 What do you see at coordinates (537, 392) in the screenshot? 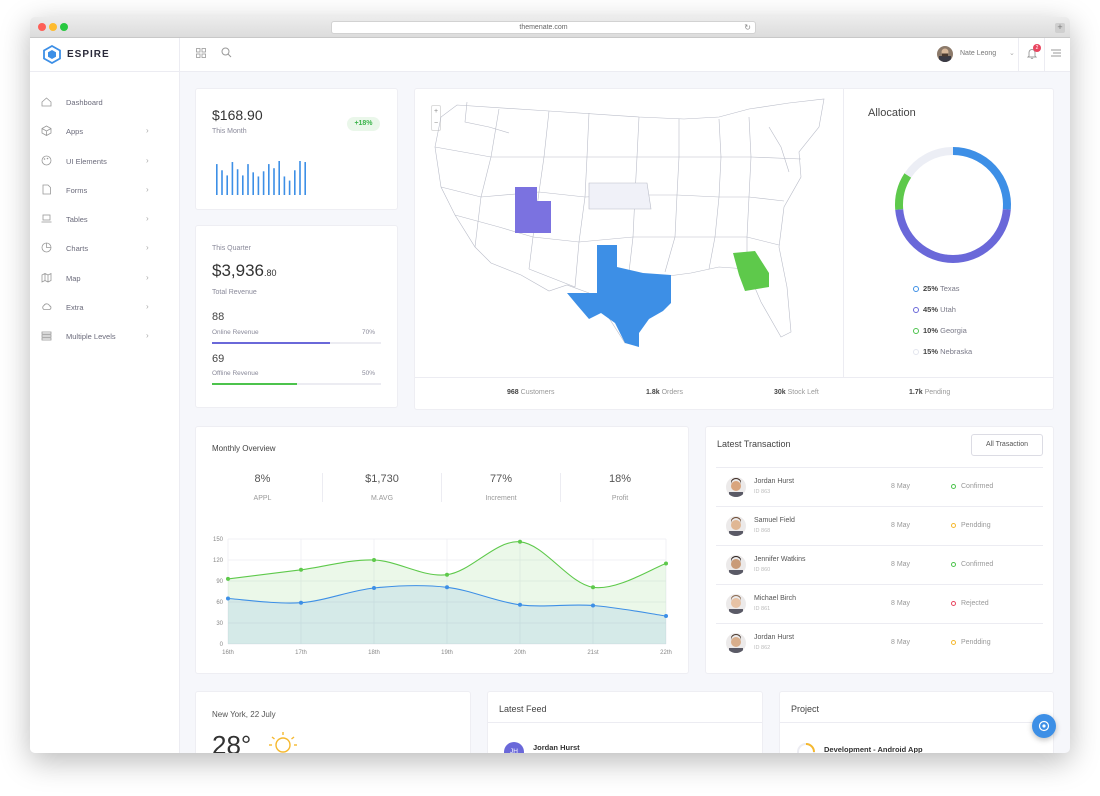
I see `stat-label: Customers` at bounding box center [537, 392].